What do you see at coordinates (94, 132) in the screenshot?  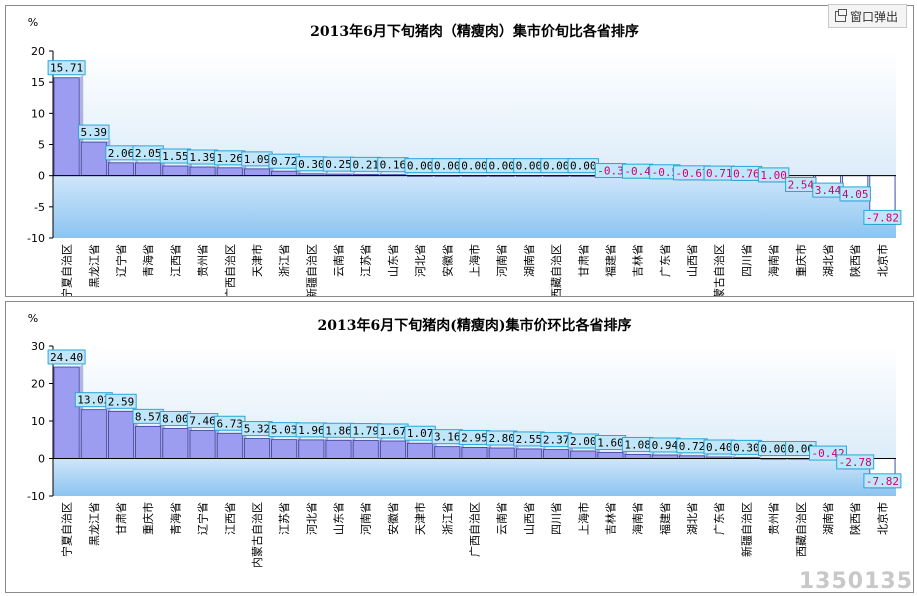 I see `data-label-text: 5.39` at bounding box center [94, 132].